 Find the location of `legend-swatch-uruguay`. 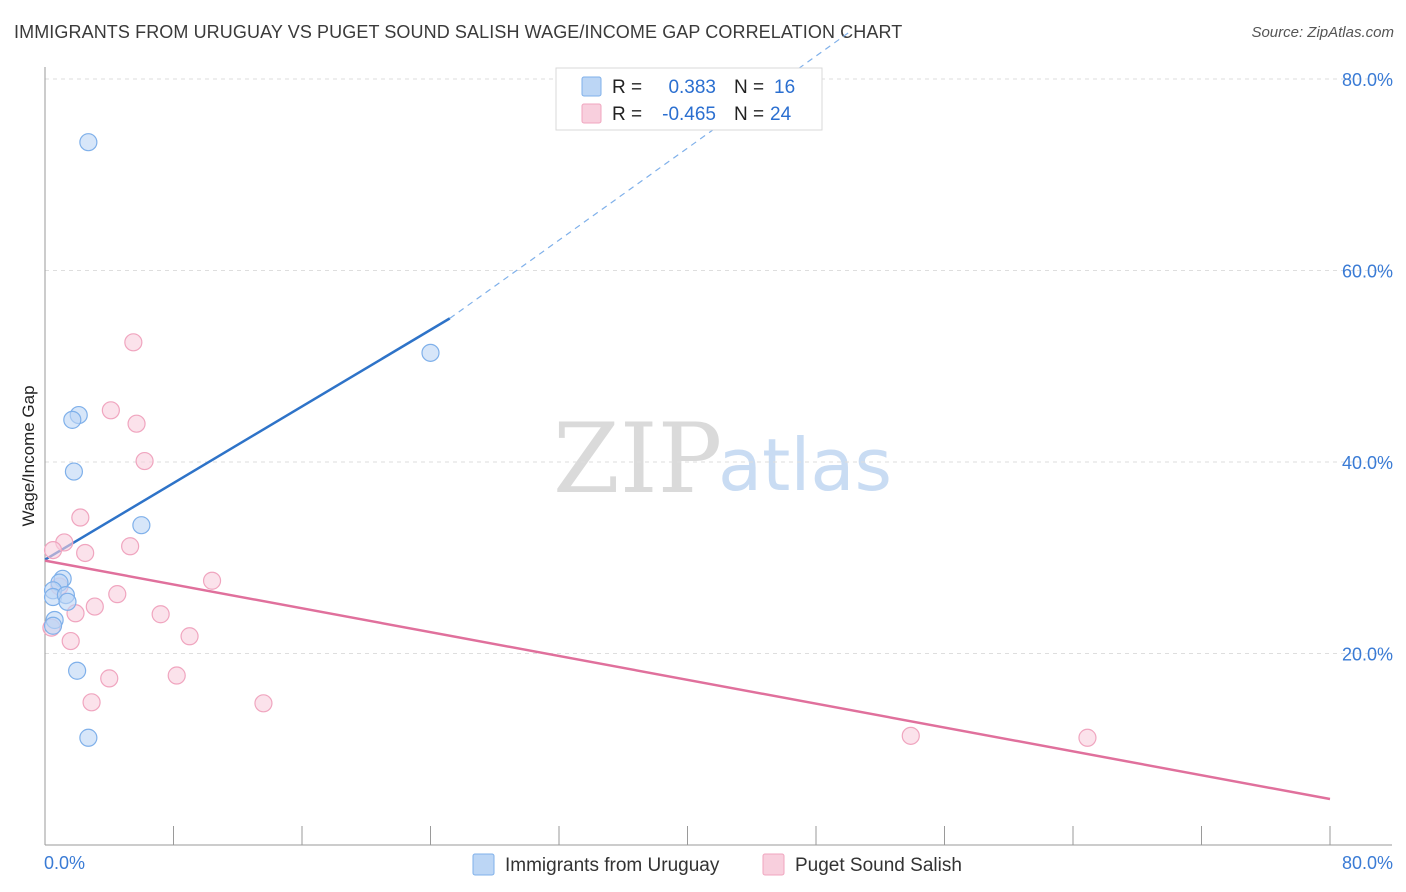

legend-swatch-uruguay is located at coordinates (591, 86).